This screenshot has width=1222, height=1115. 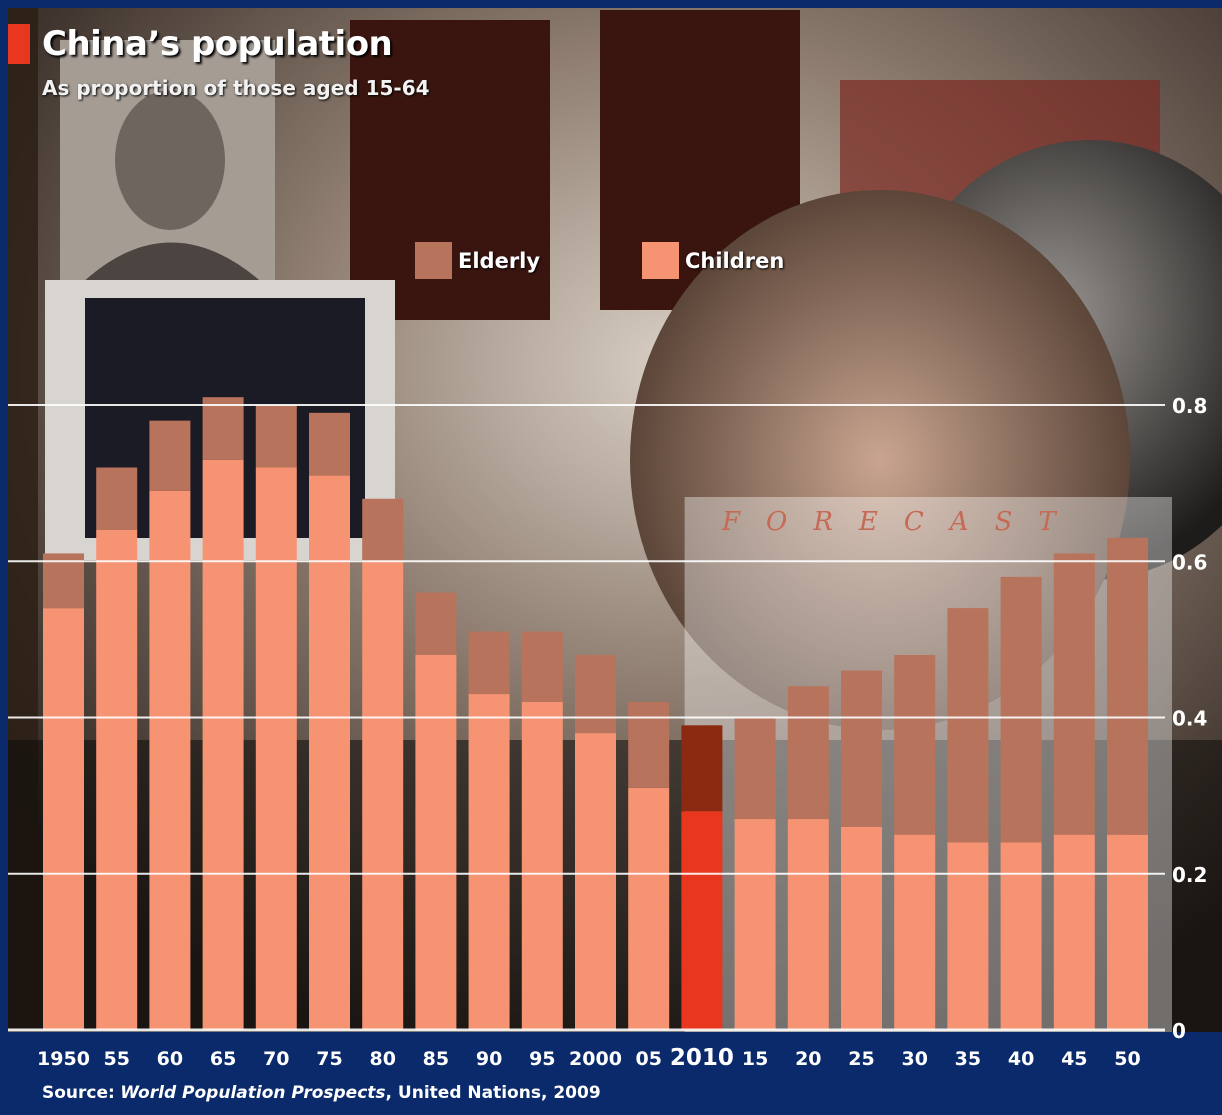 I want to click on y-axis: 0 0.2 0.4 0.6 0.8, so click(x=1189, y=718).